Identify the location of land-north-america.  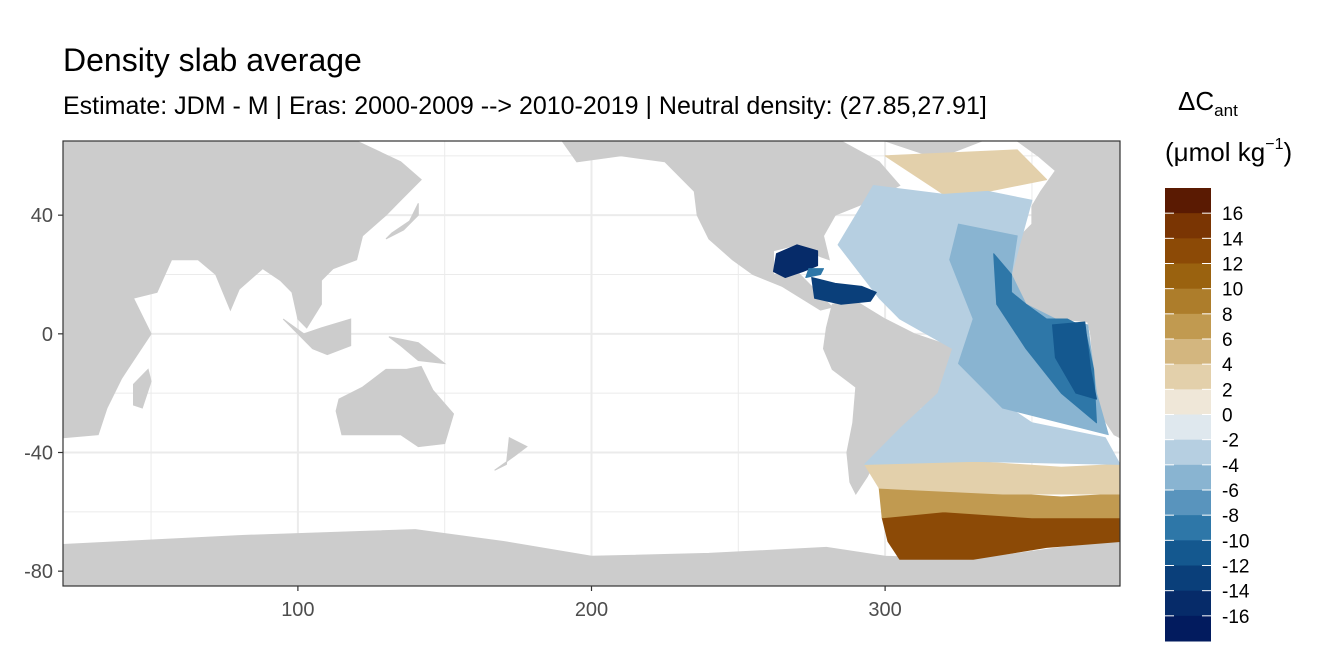
(731, 226).